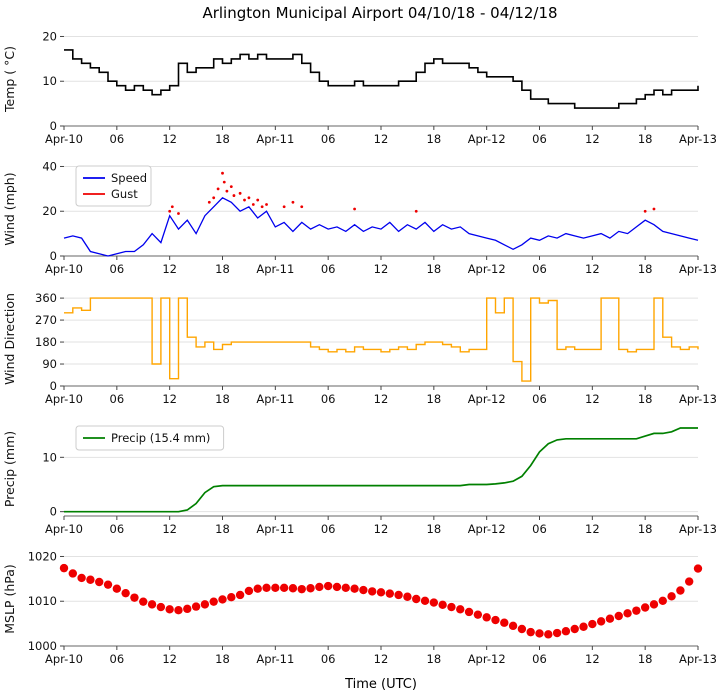 The width and height of the screenshot is (720, 700). What do you see at coordinates (42, 556) in the screenshot?
I see `y-tick-label: 1020` at bounding box center [42, 556].